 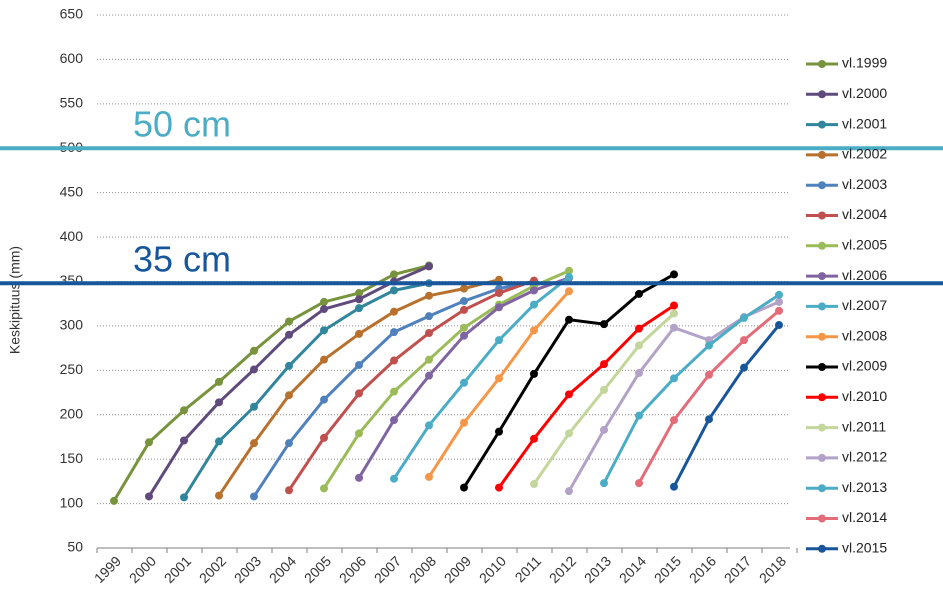 I want to click on legend-label: vl.2001, so click(x=864, y=123).